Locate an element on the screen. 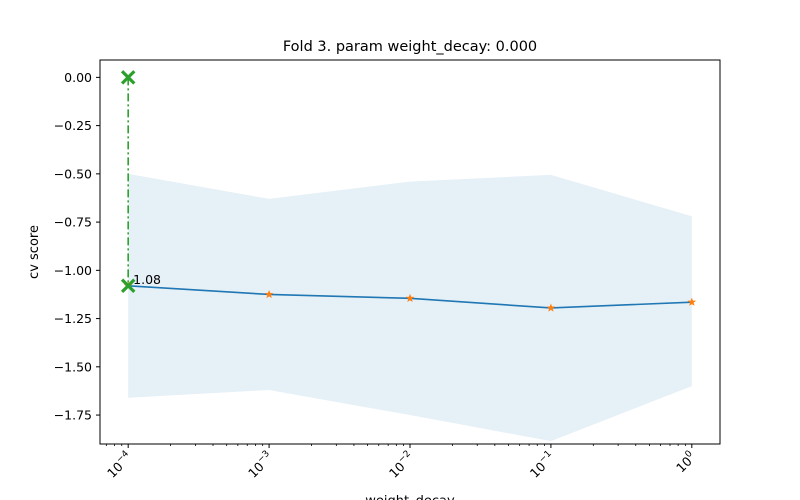 The width and height of the screenshot is (800, 500). x-tick-label: 100 is located at coordinates (685, 462).